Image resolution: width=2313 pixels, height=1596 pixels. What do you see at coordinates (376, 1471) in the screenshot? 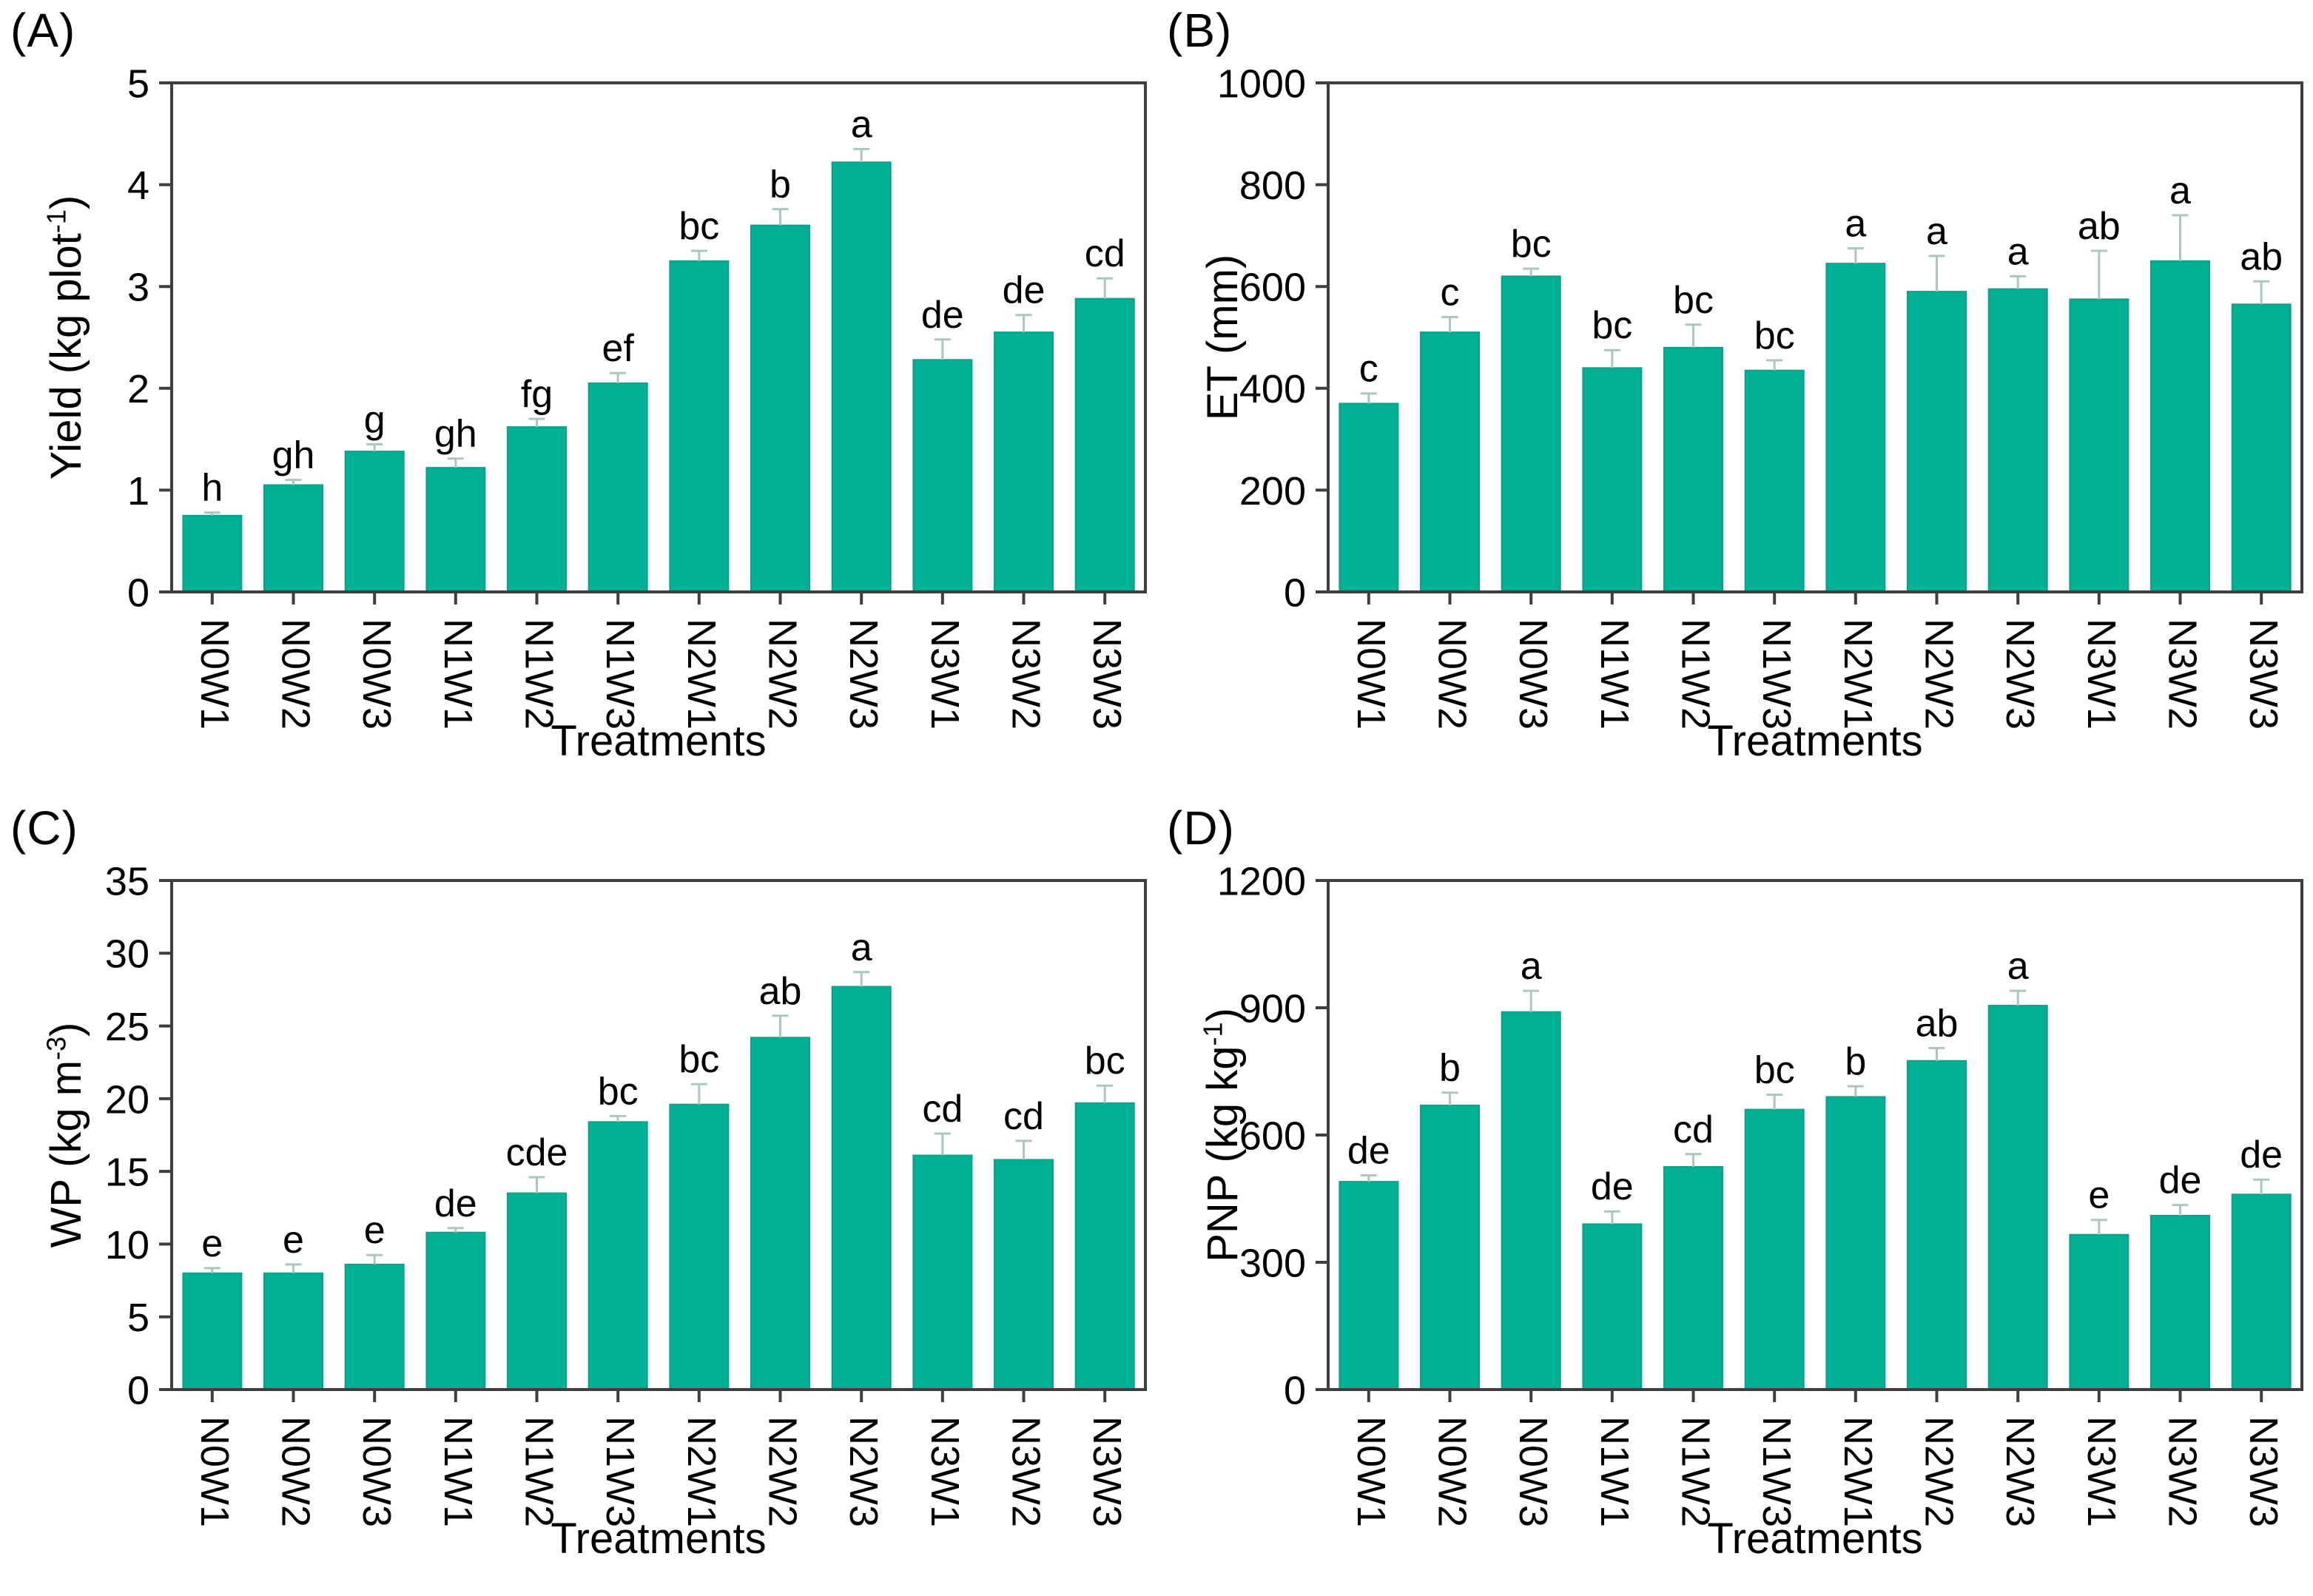
I see `x-tick-label: N0W3` at bounding box center [376, 1471].